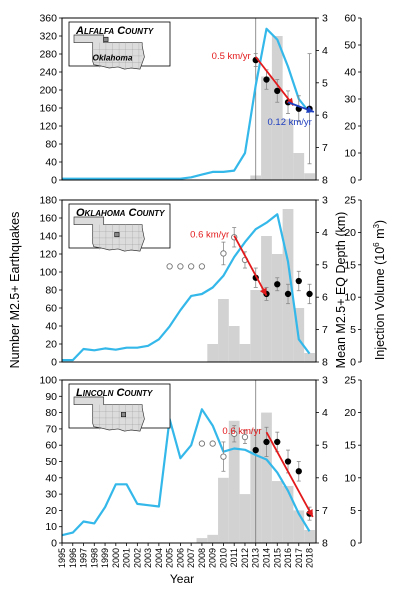 The image size is (400, 590). I want to click on left-axis-tick-label: 50, so click(51, 462).